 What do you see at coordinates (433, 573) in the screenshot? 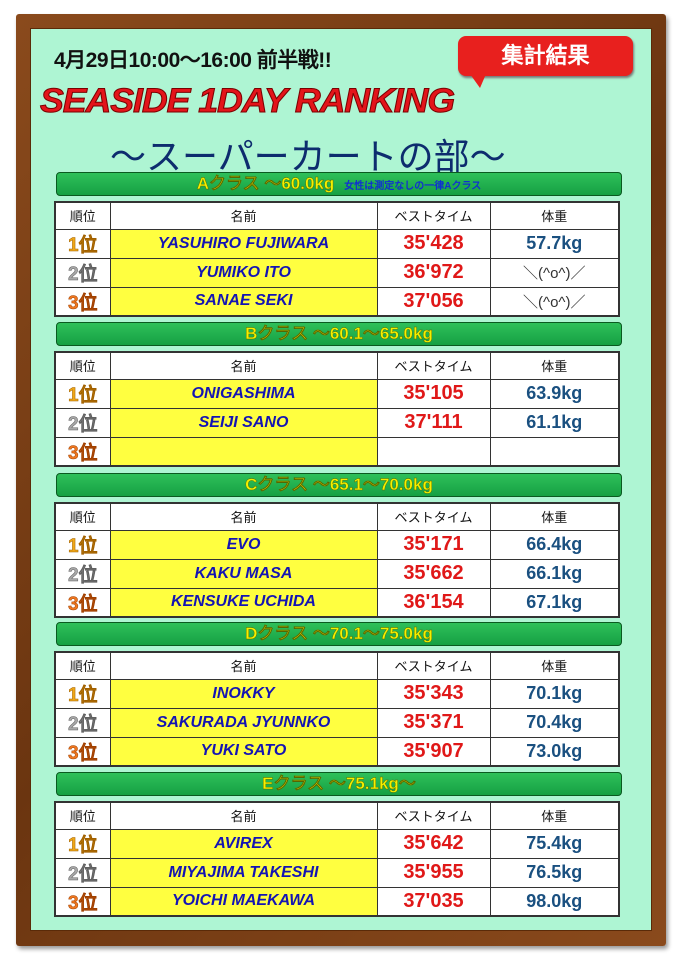
I see `time-cell: 35'662` at bounding box center [433, 573].